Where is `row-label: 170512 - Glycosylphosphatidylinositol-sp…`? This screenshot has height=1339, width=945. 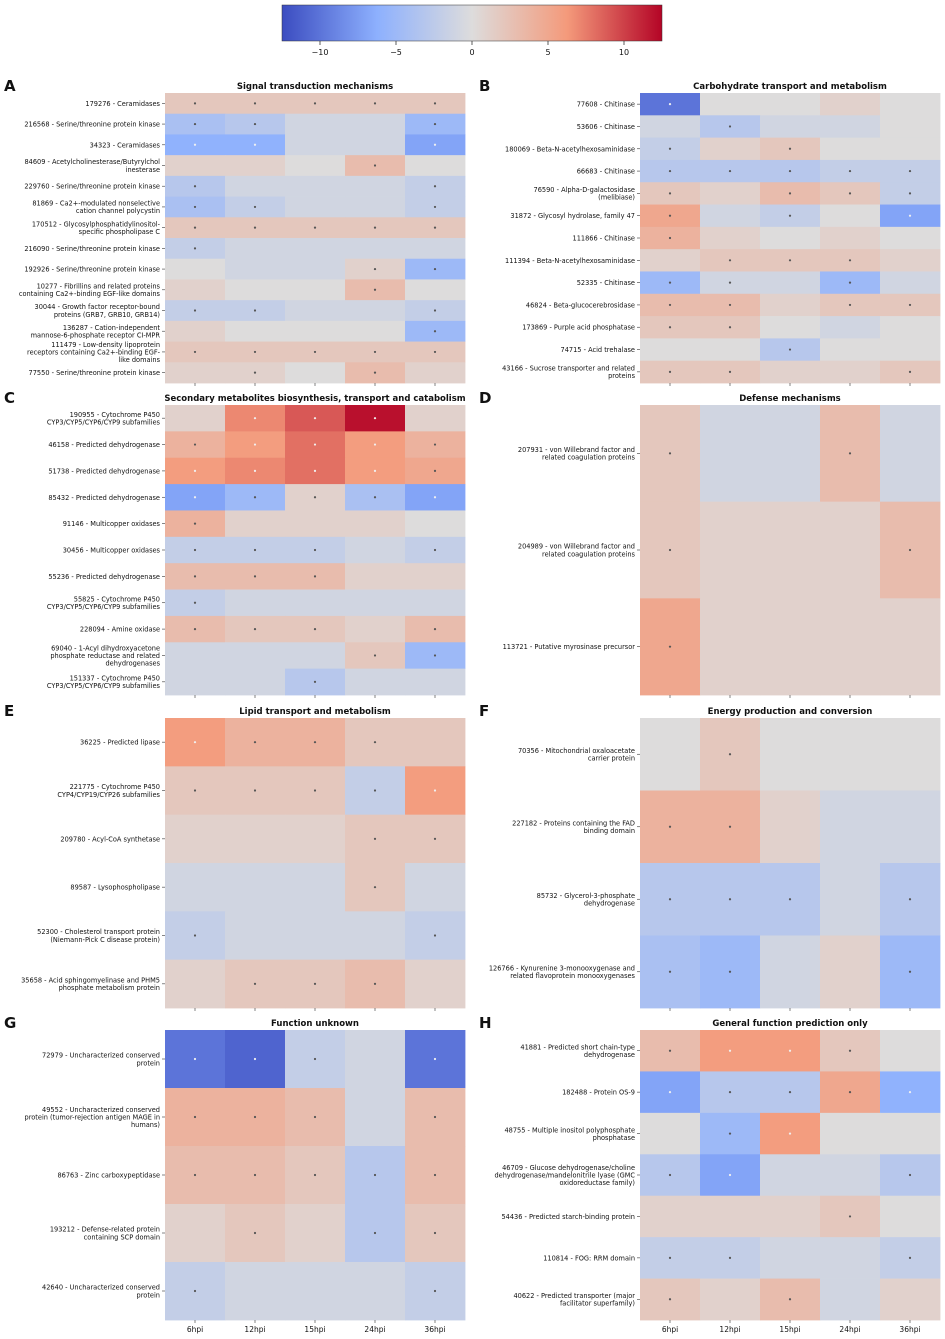 row-label: 170512 - Glycosylphosphatidylinositol-sp… is located at coordinates (96, 228).